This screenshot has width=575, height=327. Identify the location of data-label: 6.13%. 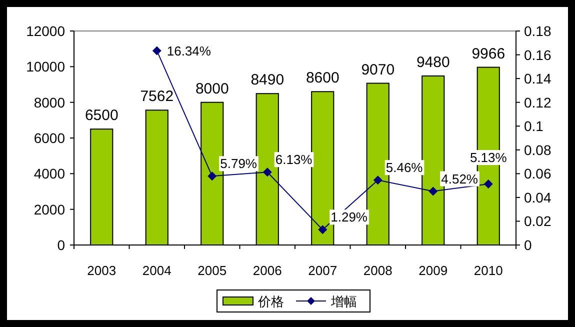
(294, 160).